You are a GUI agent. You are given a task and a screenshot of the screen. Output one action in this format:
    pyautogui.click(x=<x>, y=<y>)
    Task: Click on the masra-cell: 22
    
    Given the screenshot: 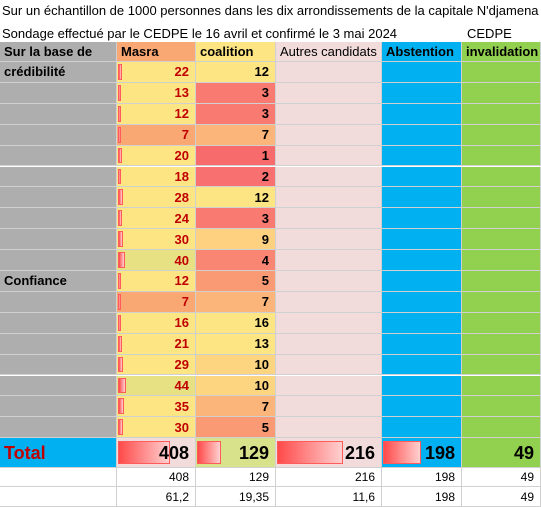 What is the action you would take?
    pyautogui.click(x=156, y=72)
    